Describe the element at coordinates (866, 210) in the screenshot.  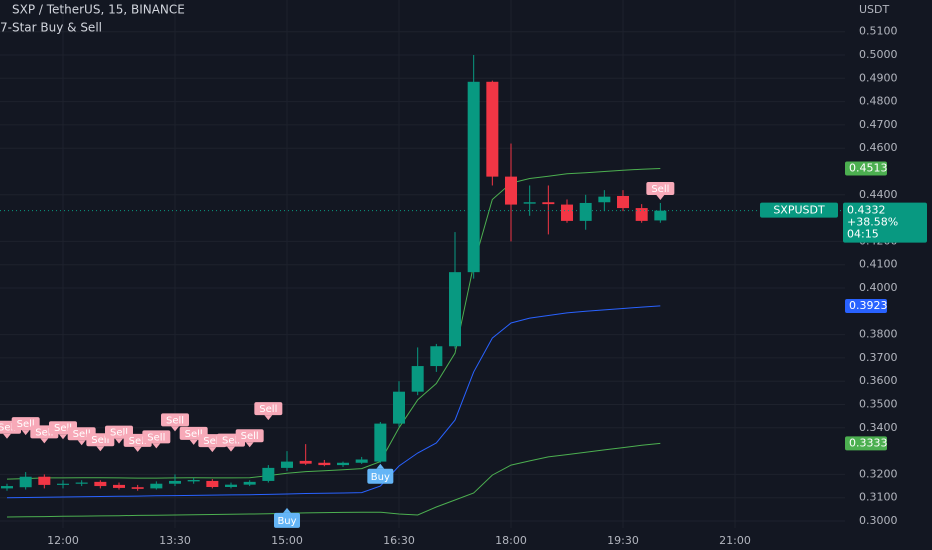
I see `last-price-label: 0.4332` at that location.